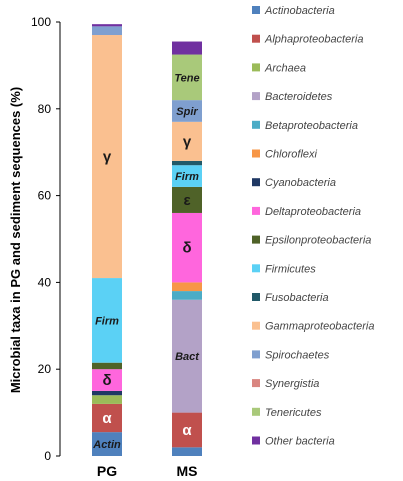 Image resolution: width=403 pixels, height=481 pixels. I want to click on y-tick-label: 60, so click(45, 196).